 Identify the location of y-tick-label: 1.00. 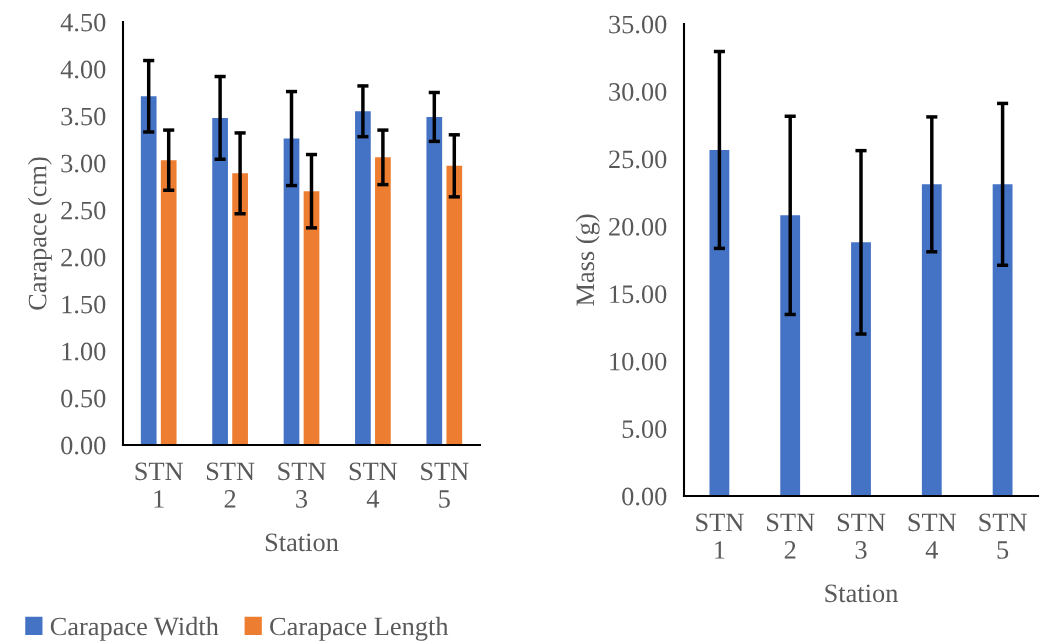
(84, 351).